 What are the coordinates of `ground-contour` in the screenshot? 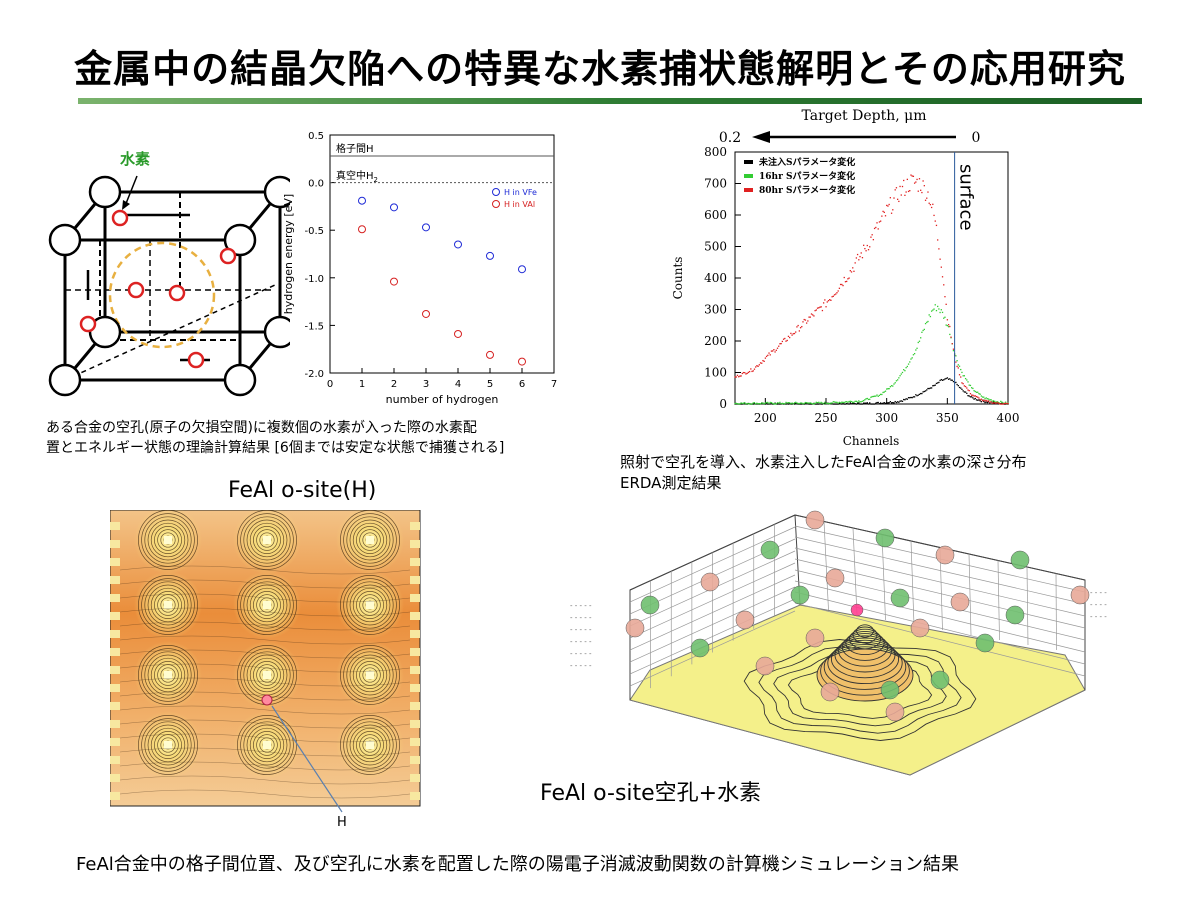 It's located at (860, 690).